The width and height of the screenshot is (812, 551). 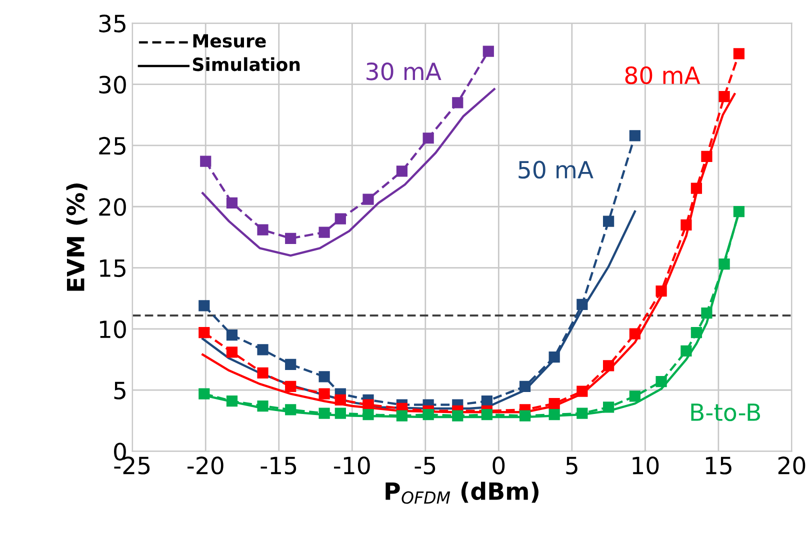 I want to click on x-tick-label: -20, so click(x=205, y=465).